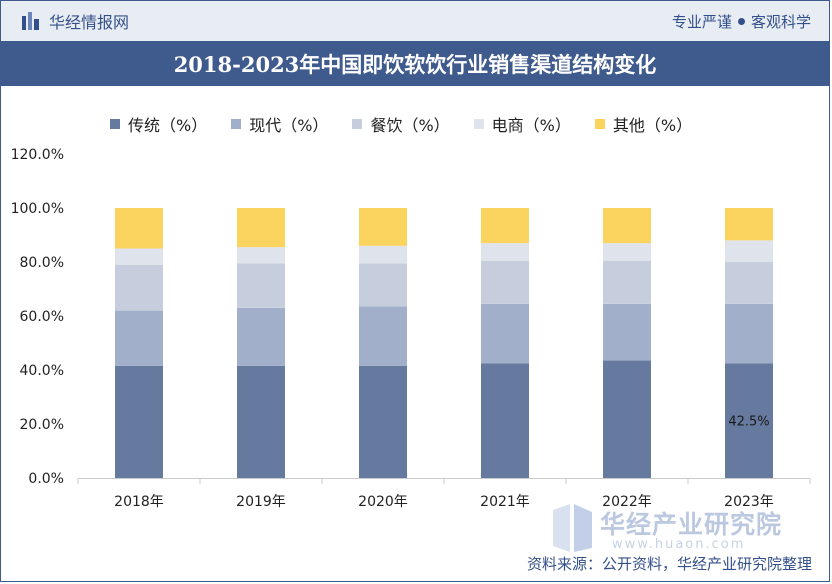 This screenshot has width=832, height=584. Describe the element at coordinates (749, 502) in the screenshot. I see `x-tick-label: 2023年` at that location.